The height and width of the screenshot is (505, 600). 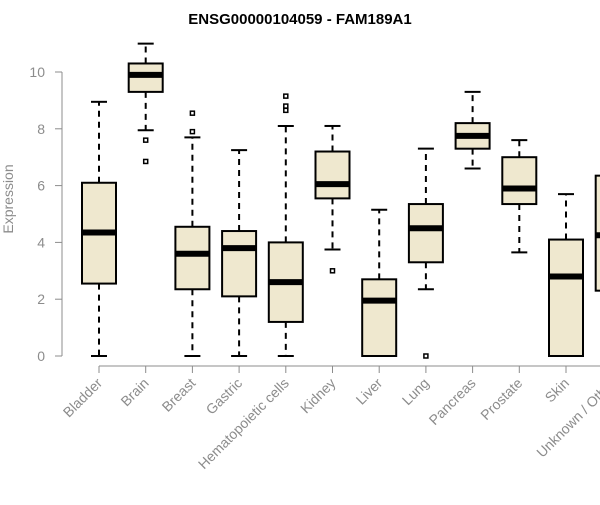 I want to click on x-tick-label: Prostate, so click(x=501, y=399).